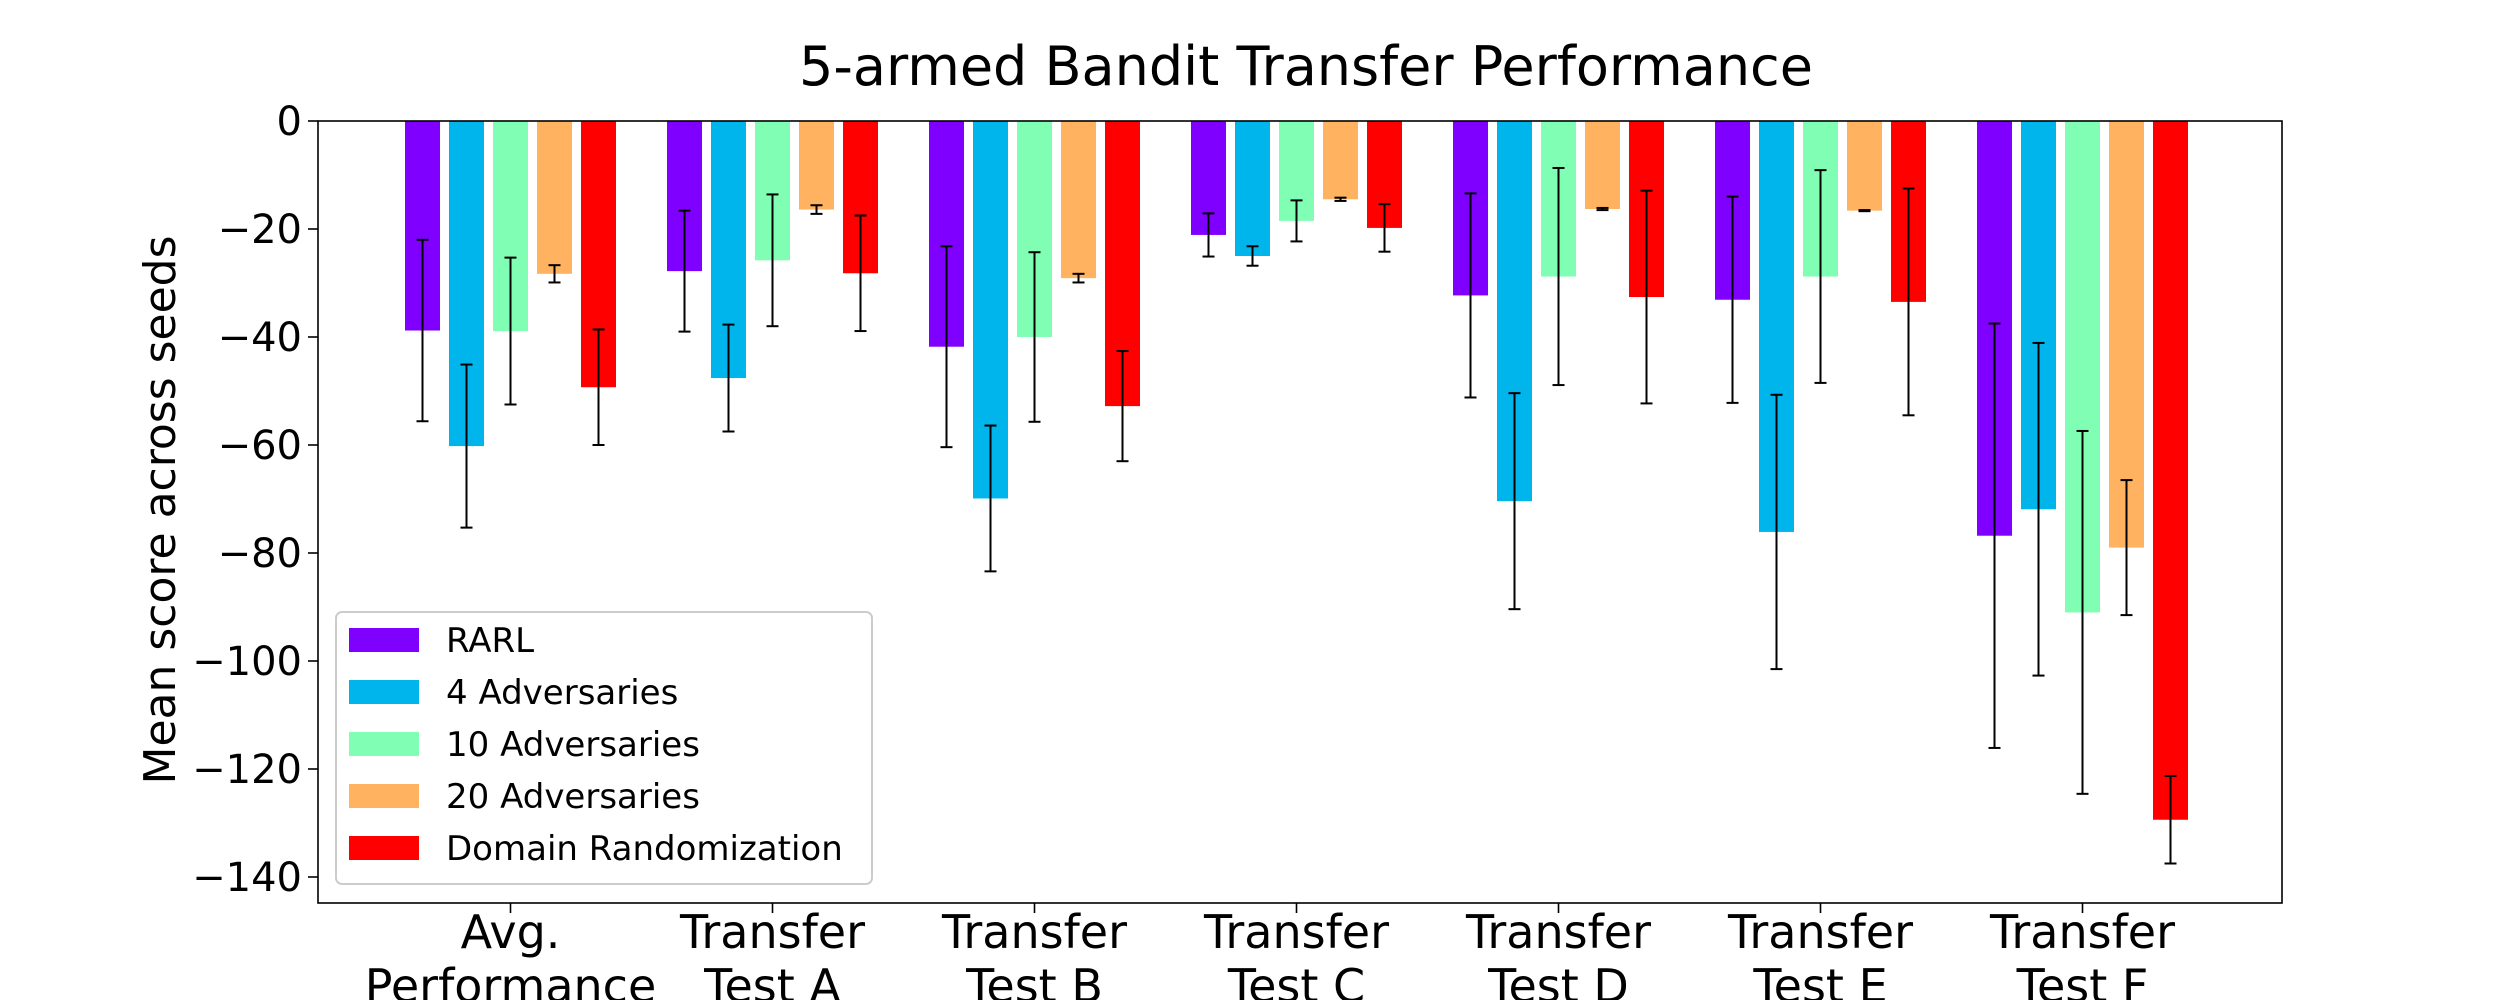 This screenshot has width=2500, height=1000. What do you see at coordinates (644, 849) in the screenshot?
I see `legend-label: Domain Randomization` at bounding box center [644, 849].